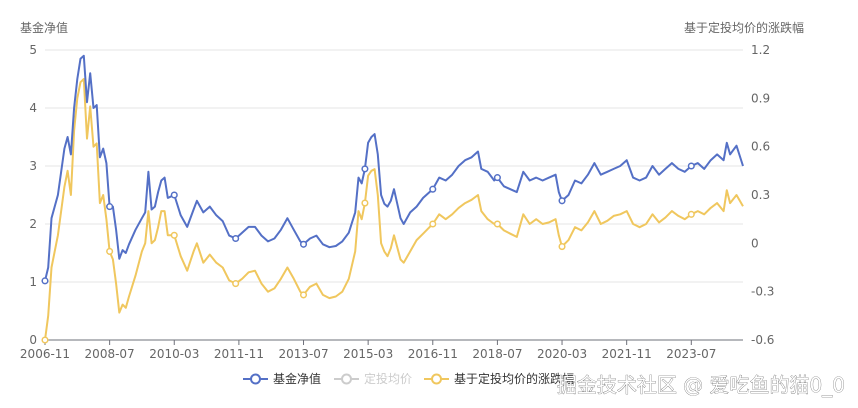 The height and width of the screenshot is (408, 858). What do you see at coordinates (388, 378) in the screenshot?
I see `legend-label: 定投均价` at bounding box center [388, 378].